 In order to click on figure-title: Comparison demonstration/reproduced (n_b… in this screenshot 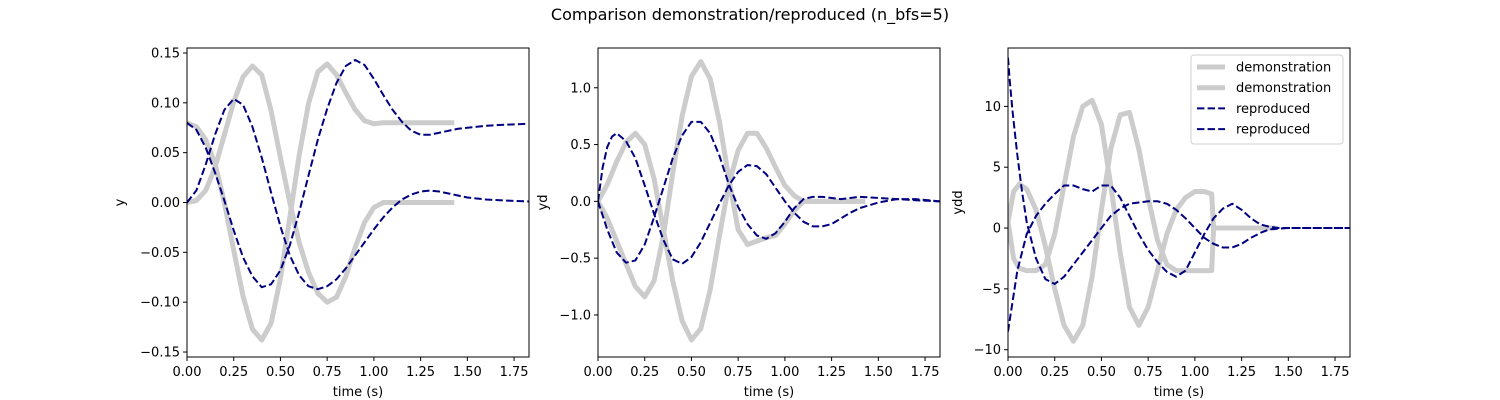, I will do `click(750, 15)`.